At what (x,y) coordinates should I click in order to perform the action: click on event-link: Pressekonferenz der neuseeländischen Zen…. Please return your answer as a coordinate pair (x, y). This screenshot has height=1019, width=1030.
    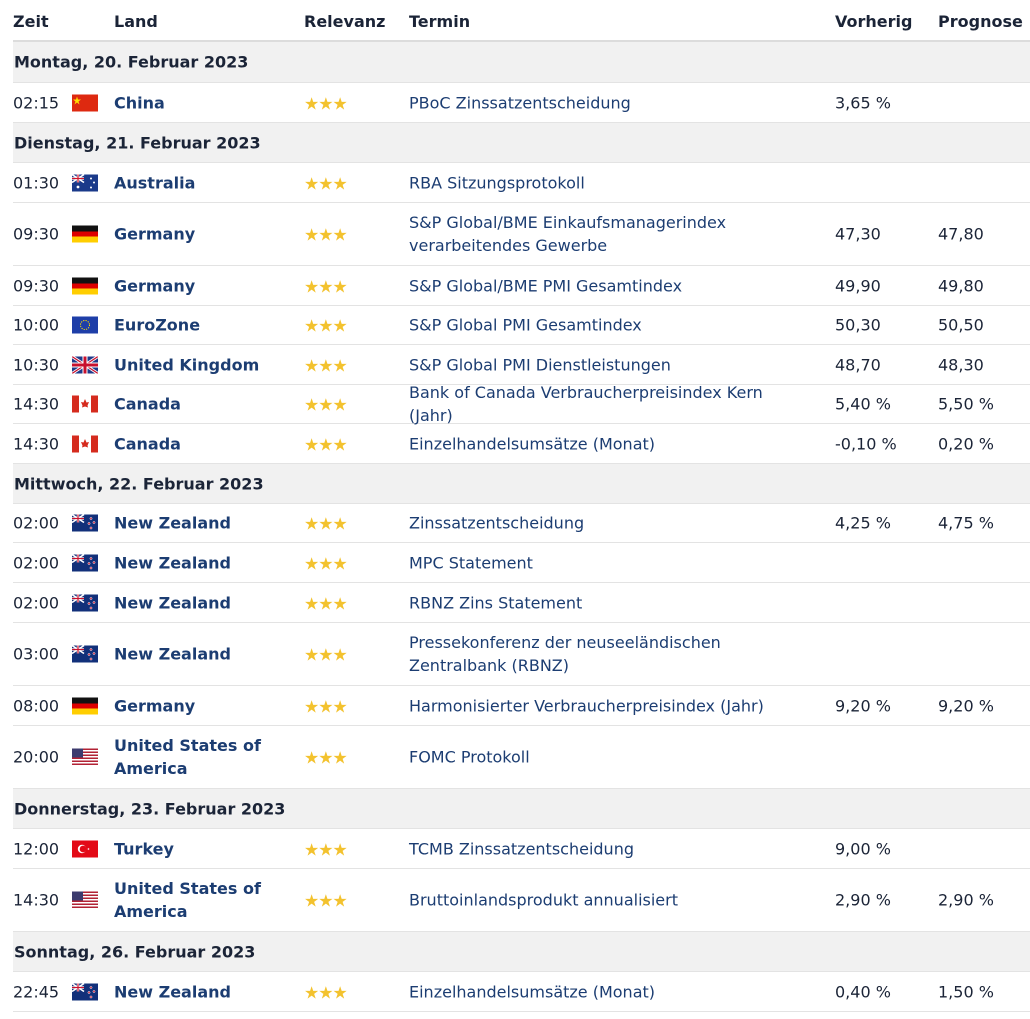
    Looking at the image, I should click on (565, 654).